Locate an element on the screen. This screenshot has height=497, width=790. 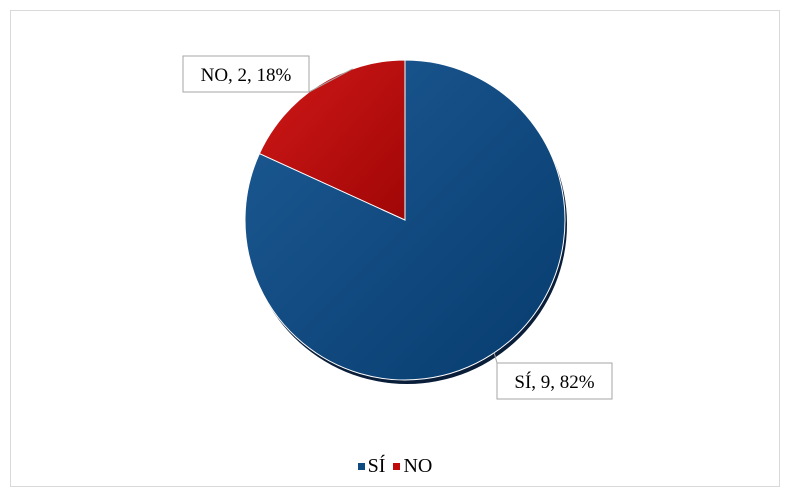
data-label-no: NO, 2, 18% is located at coordinates (246, 75).